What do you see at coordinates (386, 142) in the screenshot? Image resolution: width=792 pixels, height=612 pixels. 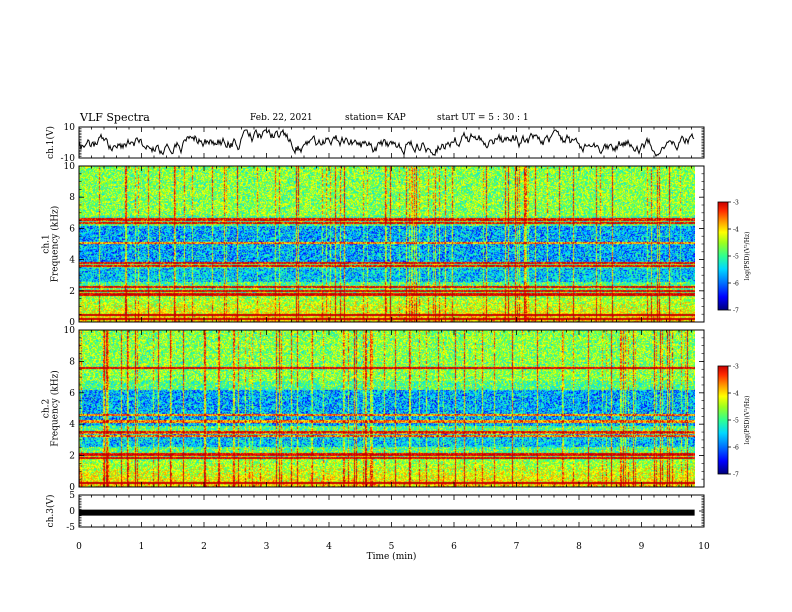 I see `ch1-waveform-line` at bounding box center [386, 142].